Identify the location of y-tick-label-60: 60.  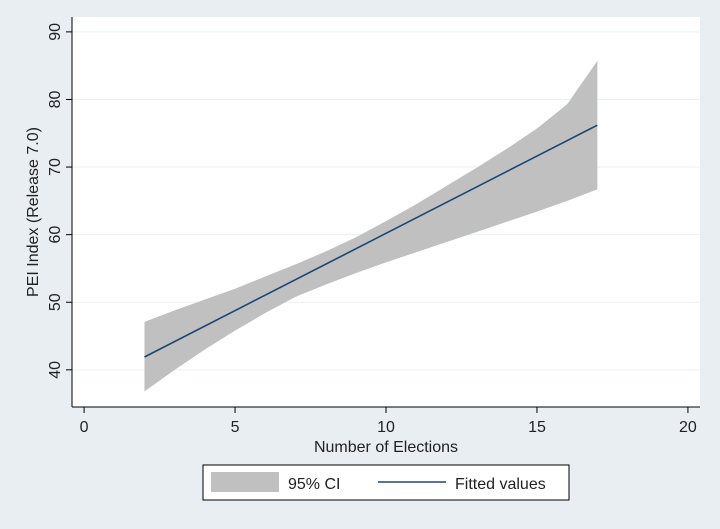
(55, 235).